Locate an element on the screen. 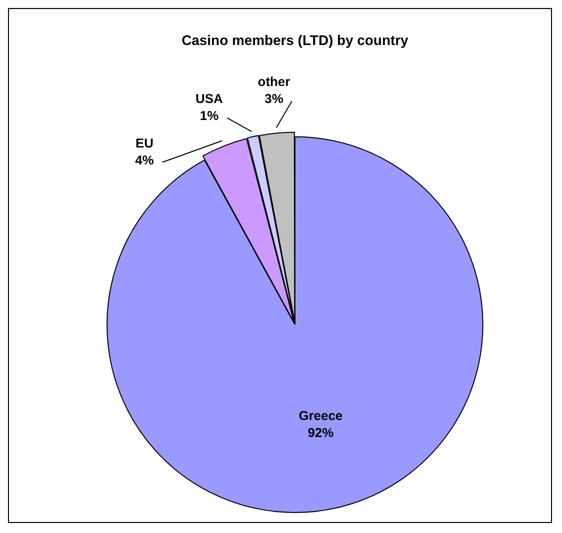  data-label: 1% is located at coordinates (210, 116).